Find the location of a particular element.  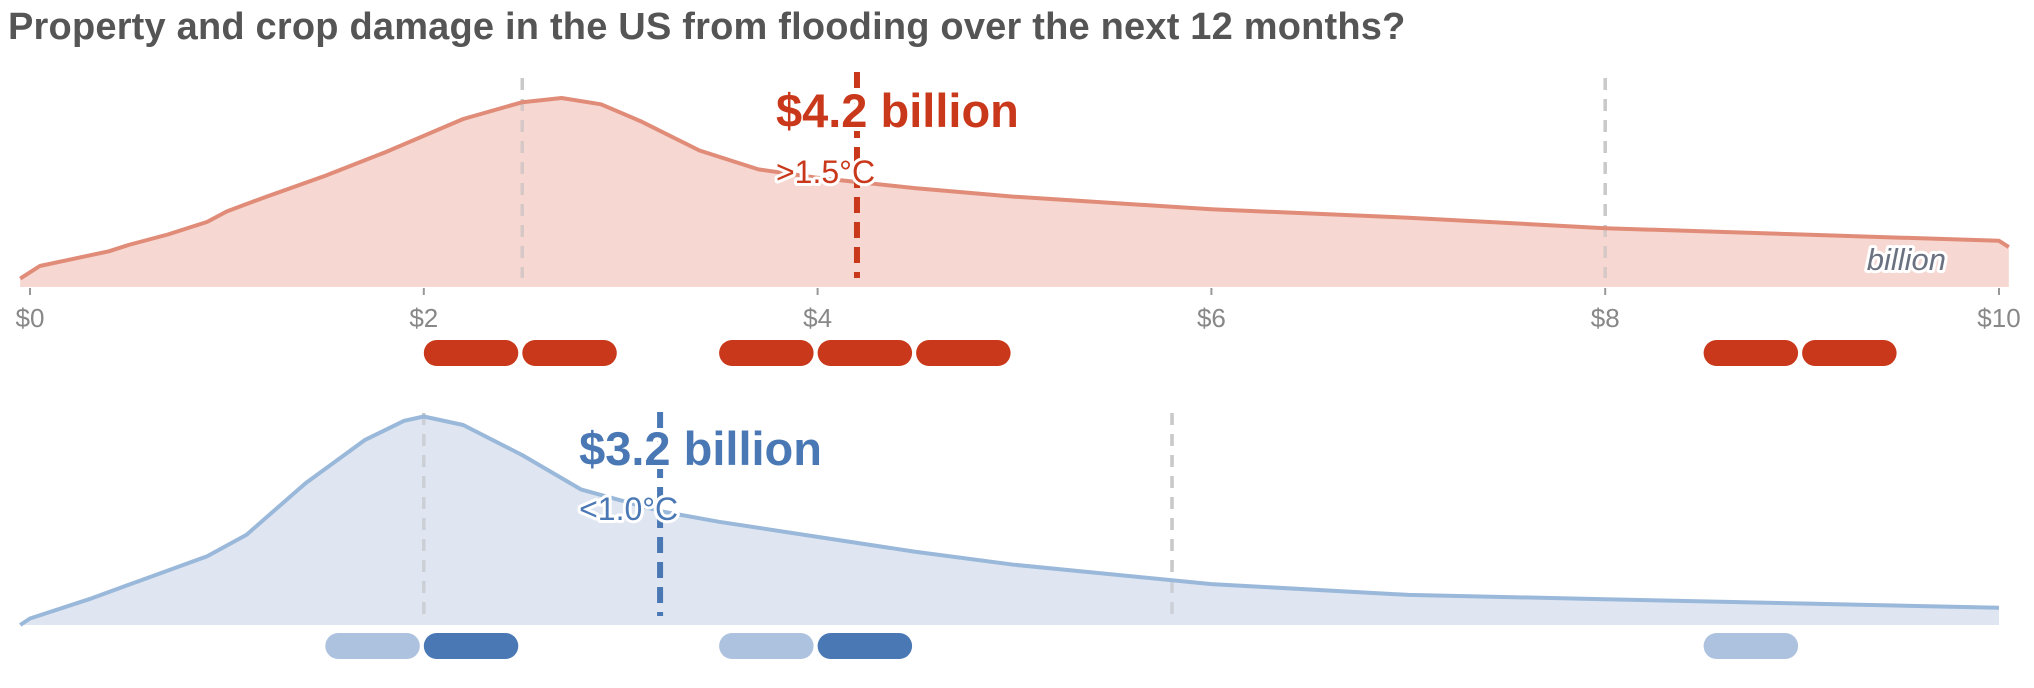

x-tick-label-6: $10 is located at coordinates (1998, 318).